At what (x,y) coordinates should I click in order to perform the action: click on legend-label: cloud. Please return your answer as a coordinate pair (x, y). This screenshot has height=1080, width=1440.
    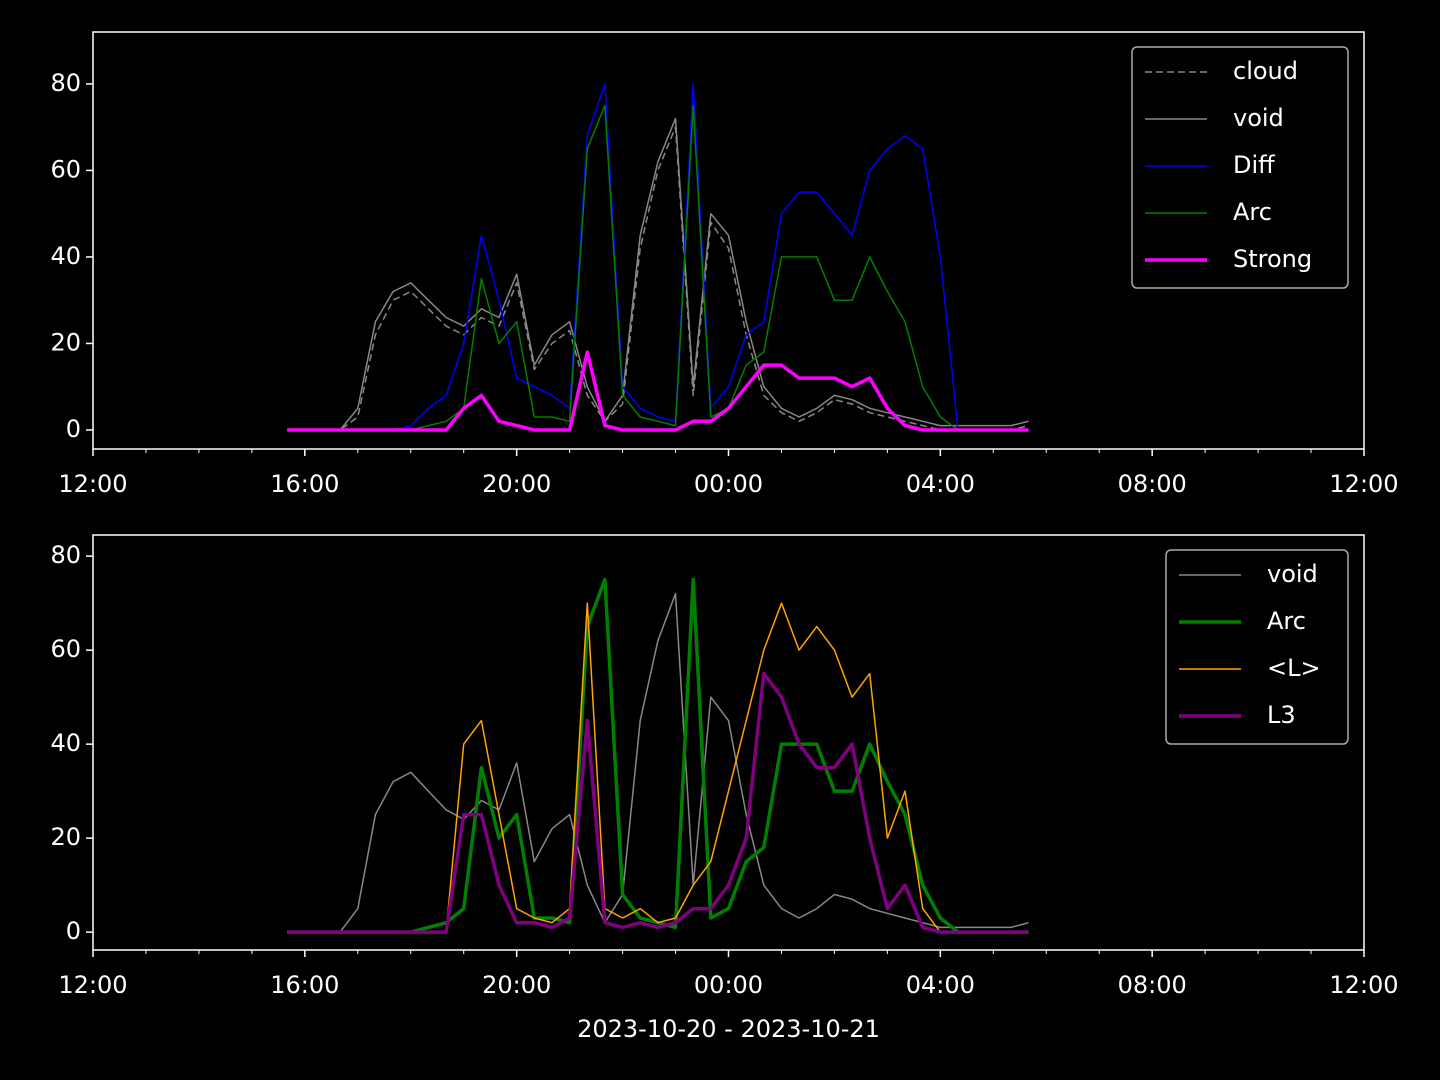
    Looking at the image, I should click on (1265, 71).